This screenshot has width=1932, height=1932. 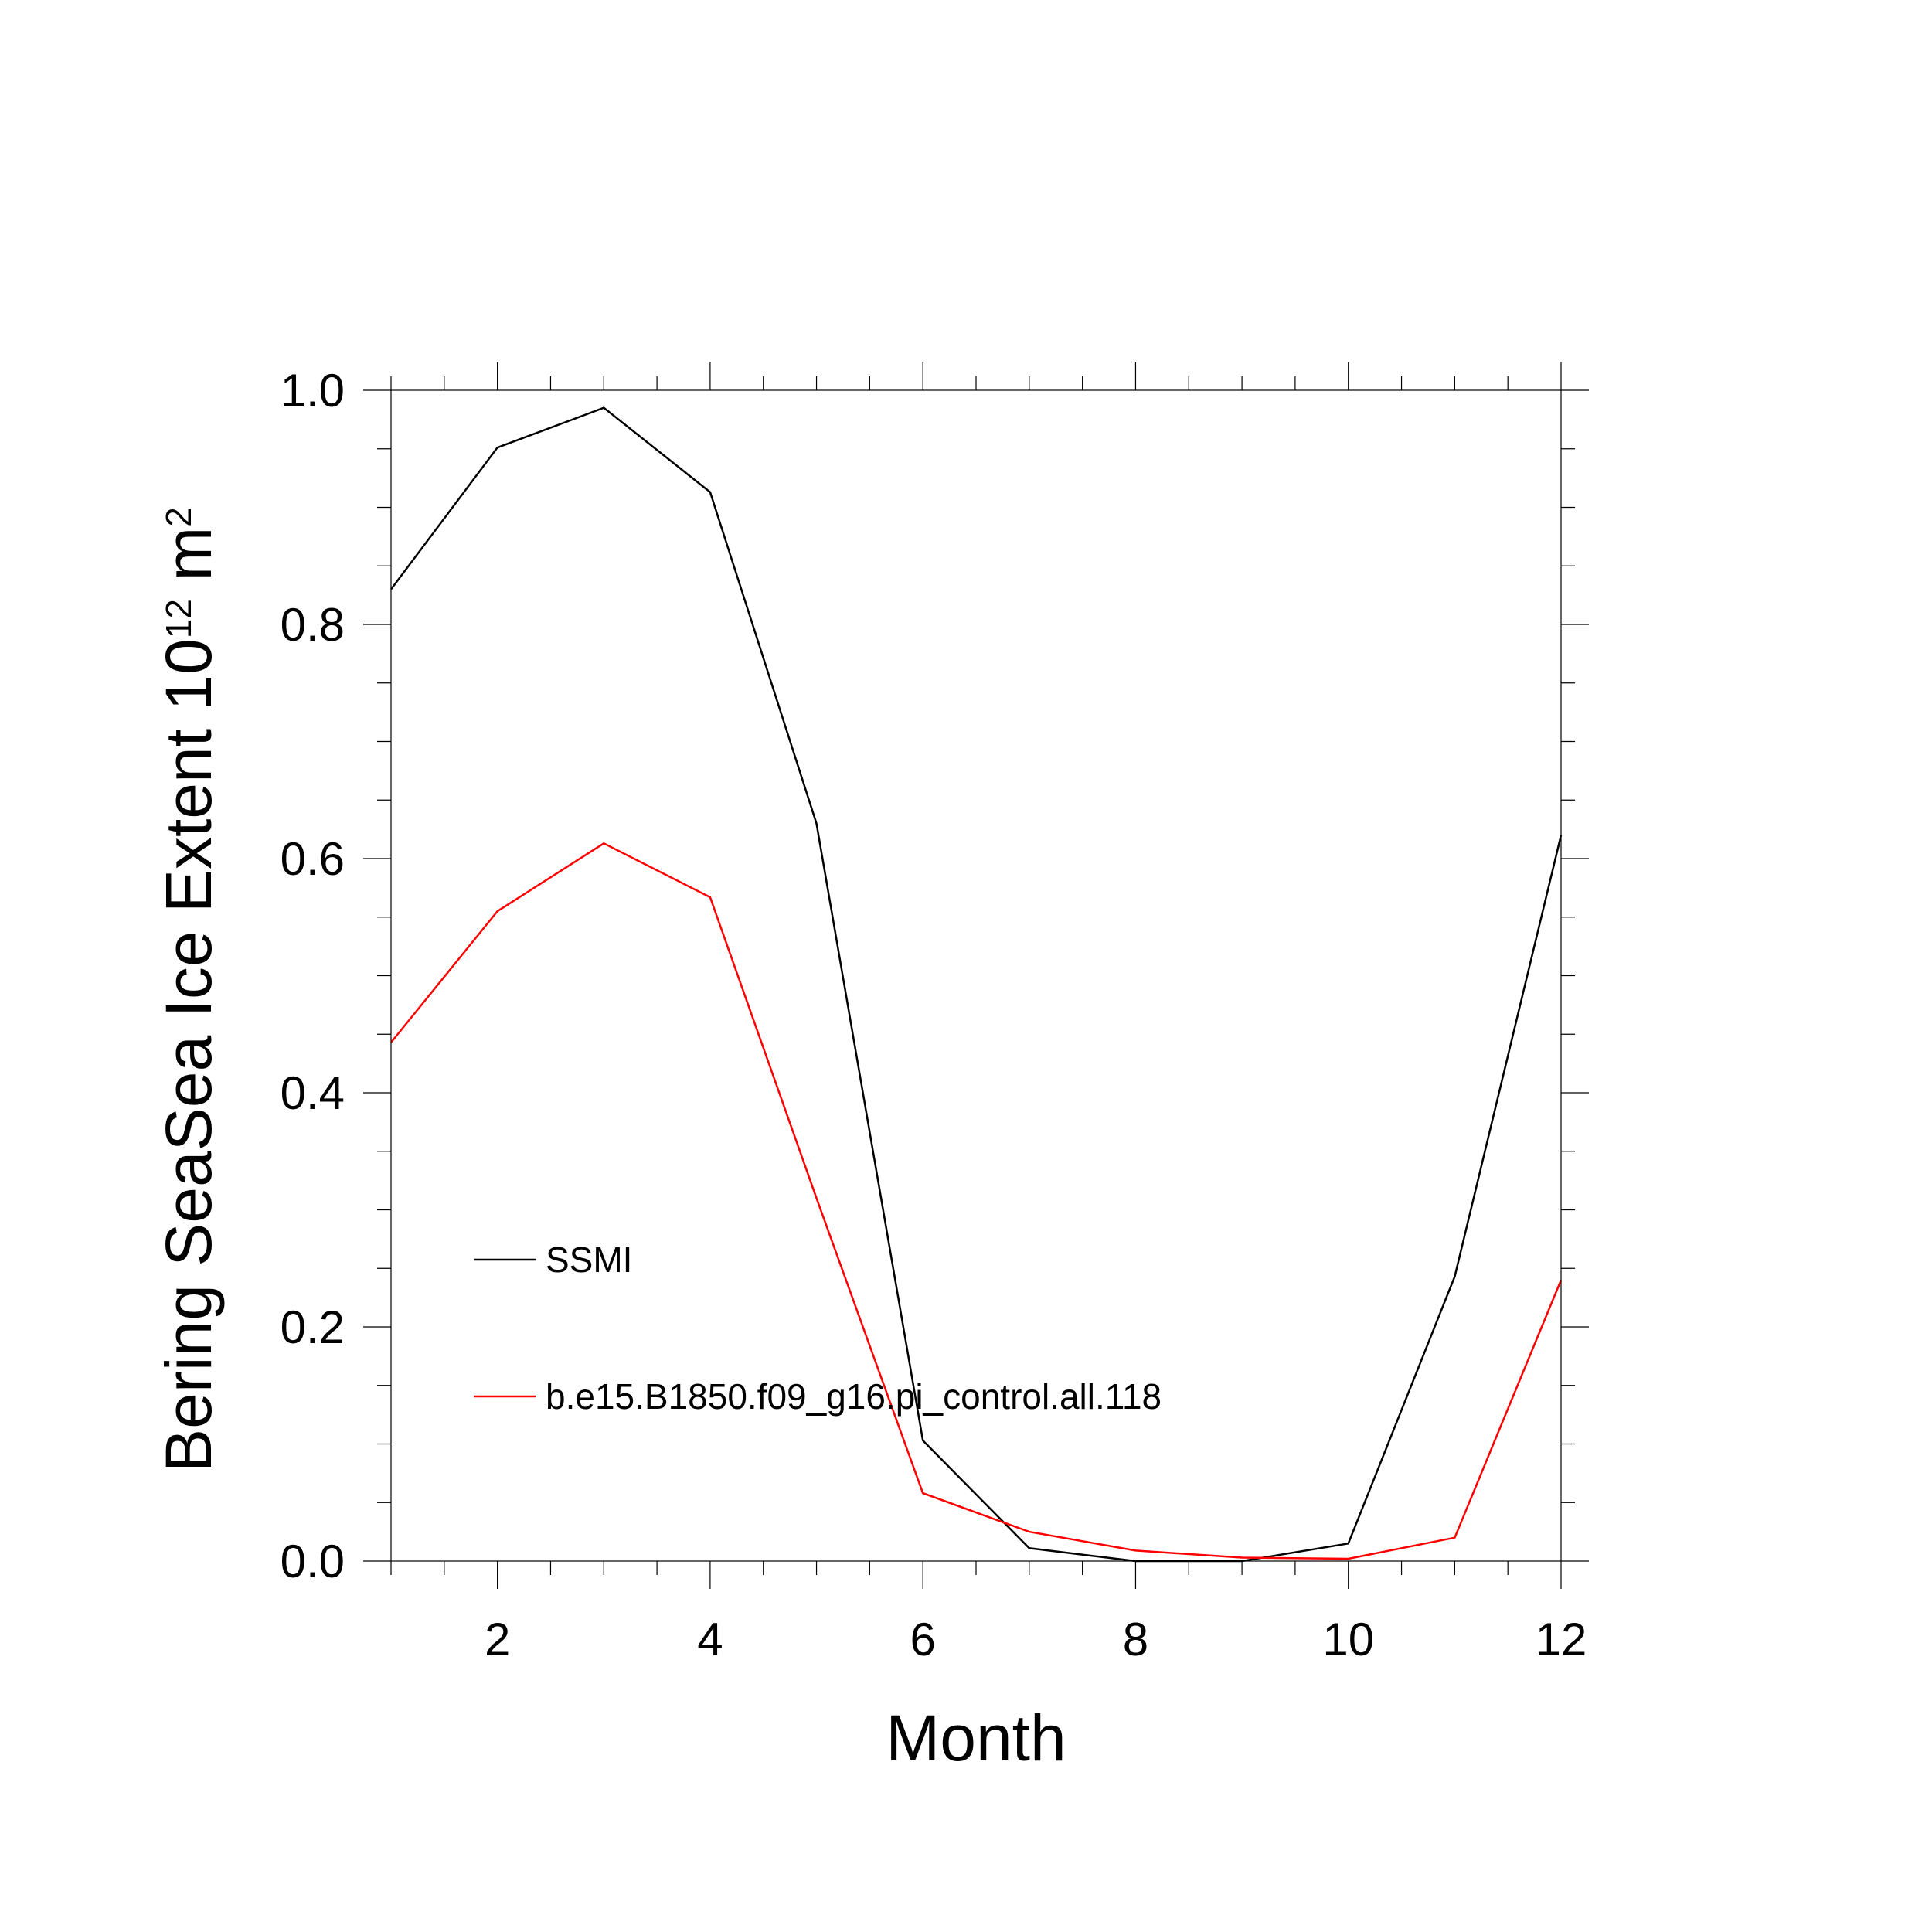 I want to click on x-tick-label: 4, so click(x=710, y=1640).